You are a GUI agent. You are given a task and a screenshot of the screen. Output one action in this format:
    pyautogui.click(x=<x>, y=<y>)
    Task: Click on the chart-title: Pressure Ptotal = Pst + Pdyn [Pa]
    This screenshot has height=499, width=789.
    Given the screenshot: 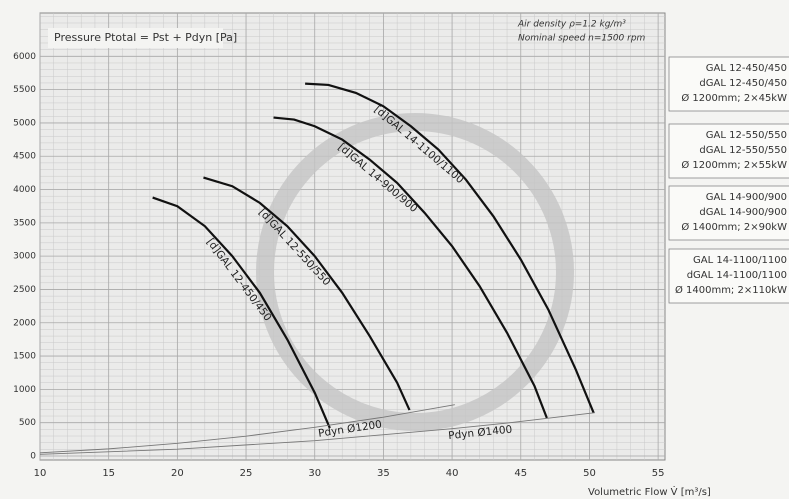 What is the action you would take?
    pyautogui.click(x=145, y=37)
    